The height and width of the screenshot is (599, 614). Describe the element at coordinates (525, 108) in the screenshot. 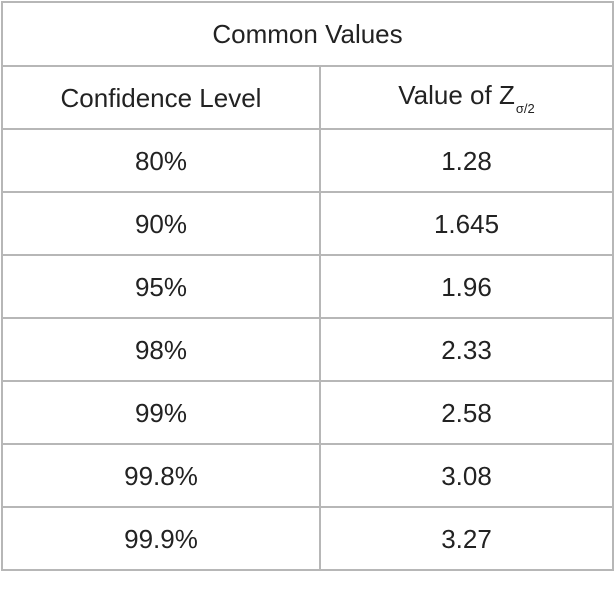

I see `header-z-value-subscript: σ/2` at that location.